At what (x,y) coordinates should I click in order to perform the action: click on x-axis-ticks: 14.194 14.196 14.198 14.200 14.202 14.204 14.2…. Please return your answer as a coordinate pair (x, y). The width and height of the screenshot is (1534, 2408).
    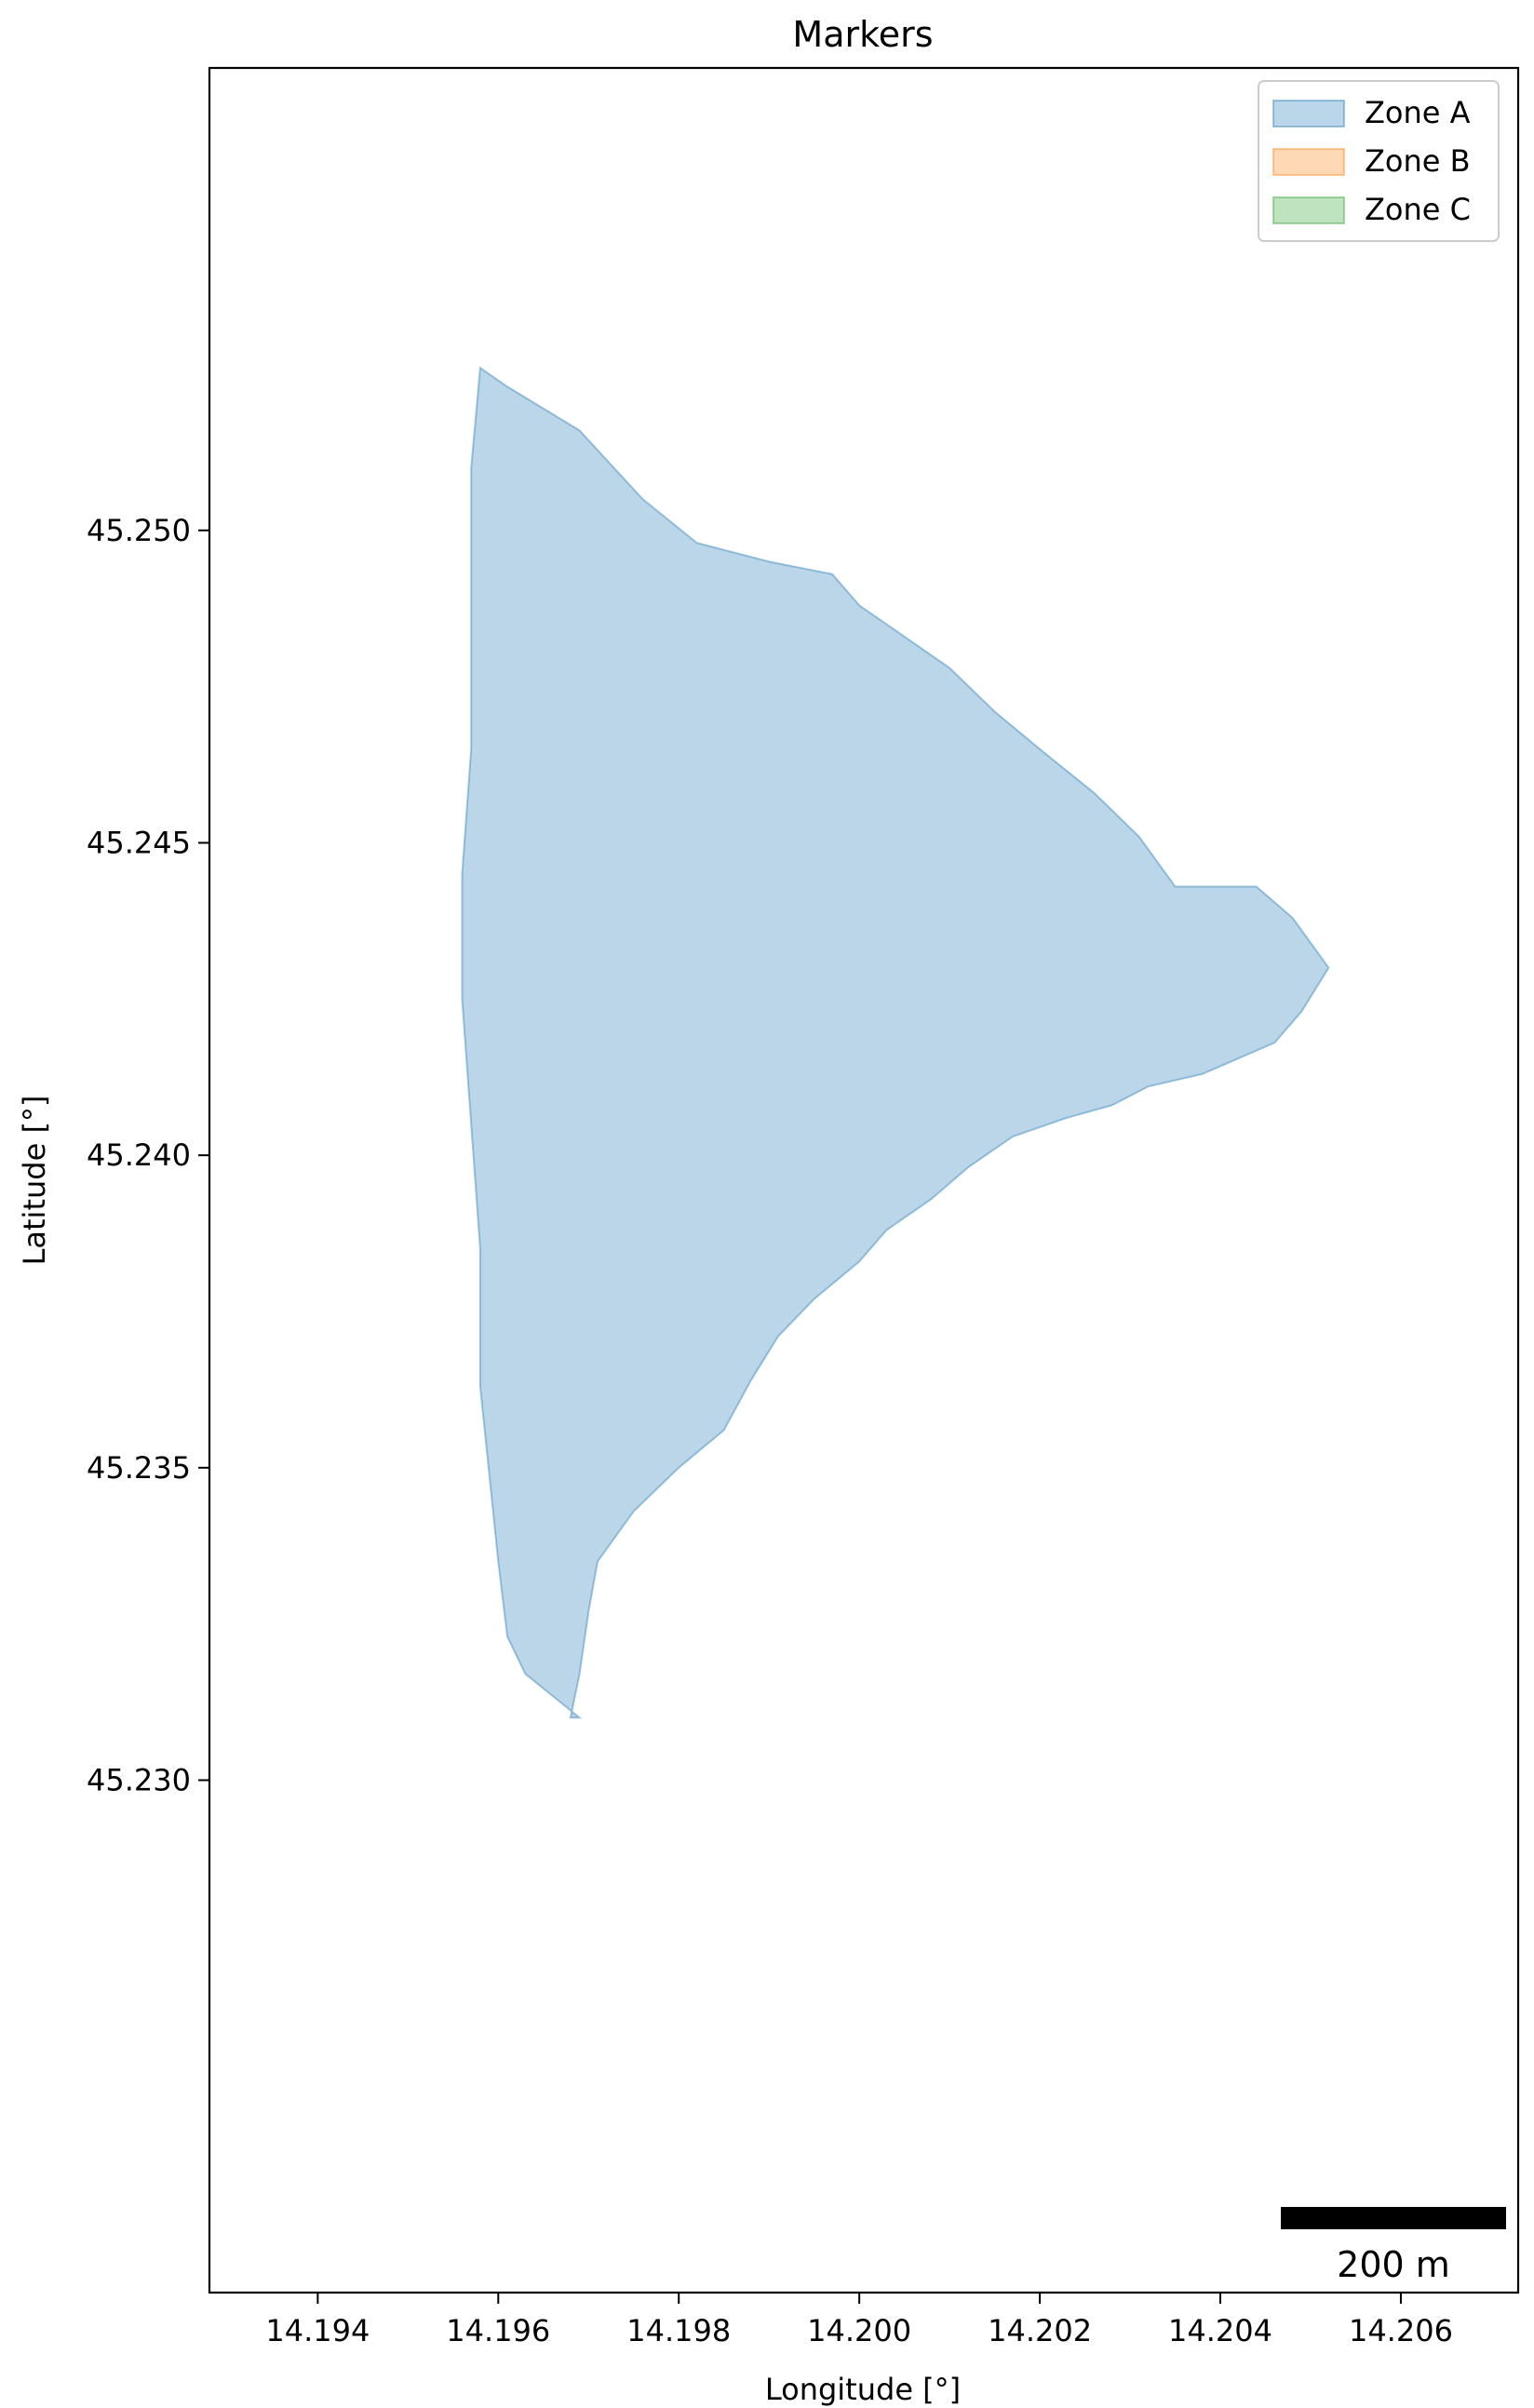
    Looking at the image, I should click on (859, 2320).